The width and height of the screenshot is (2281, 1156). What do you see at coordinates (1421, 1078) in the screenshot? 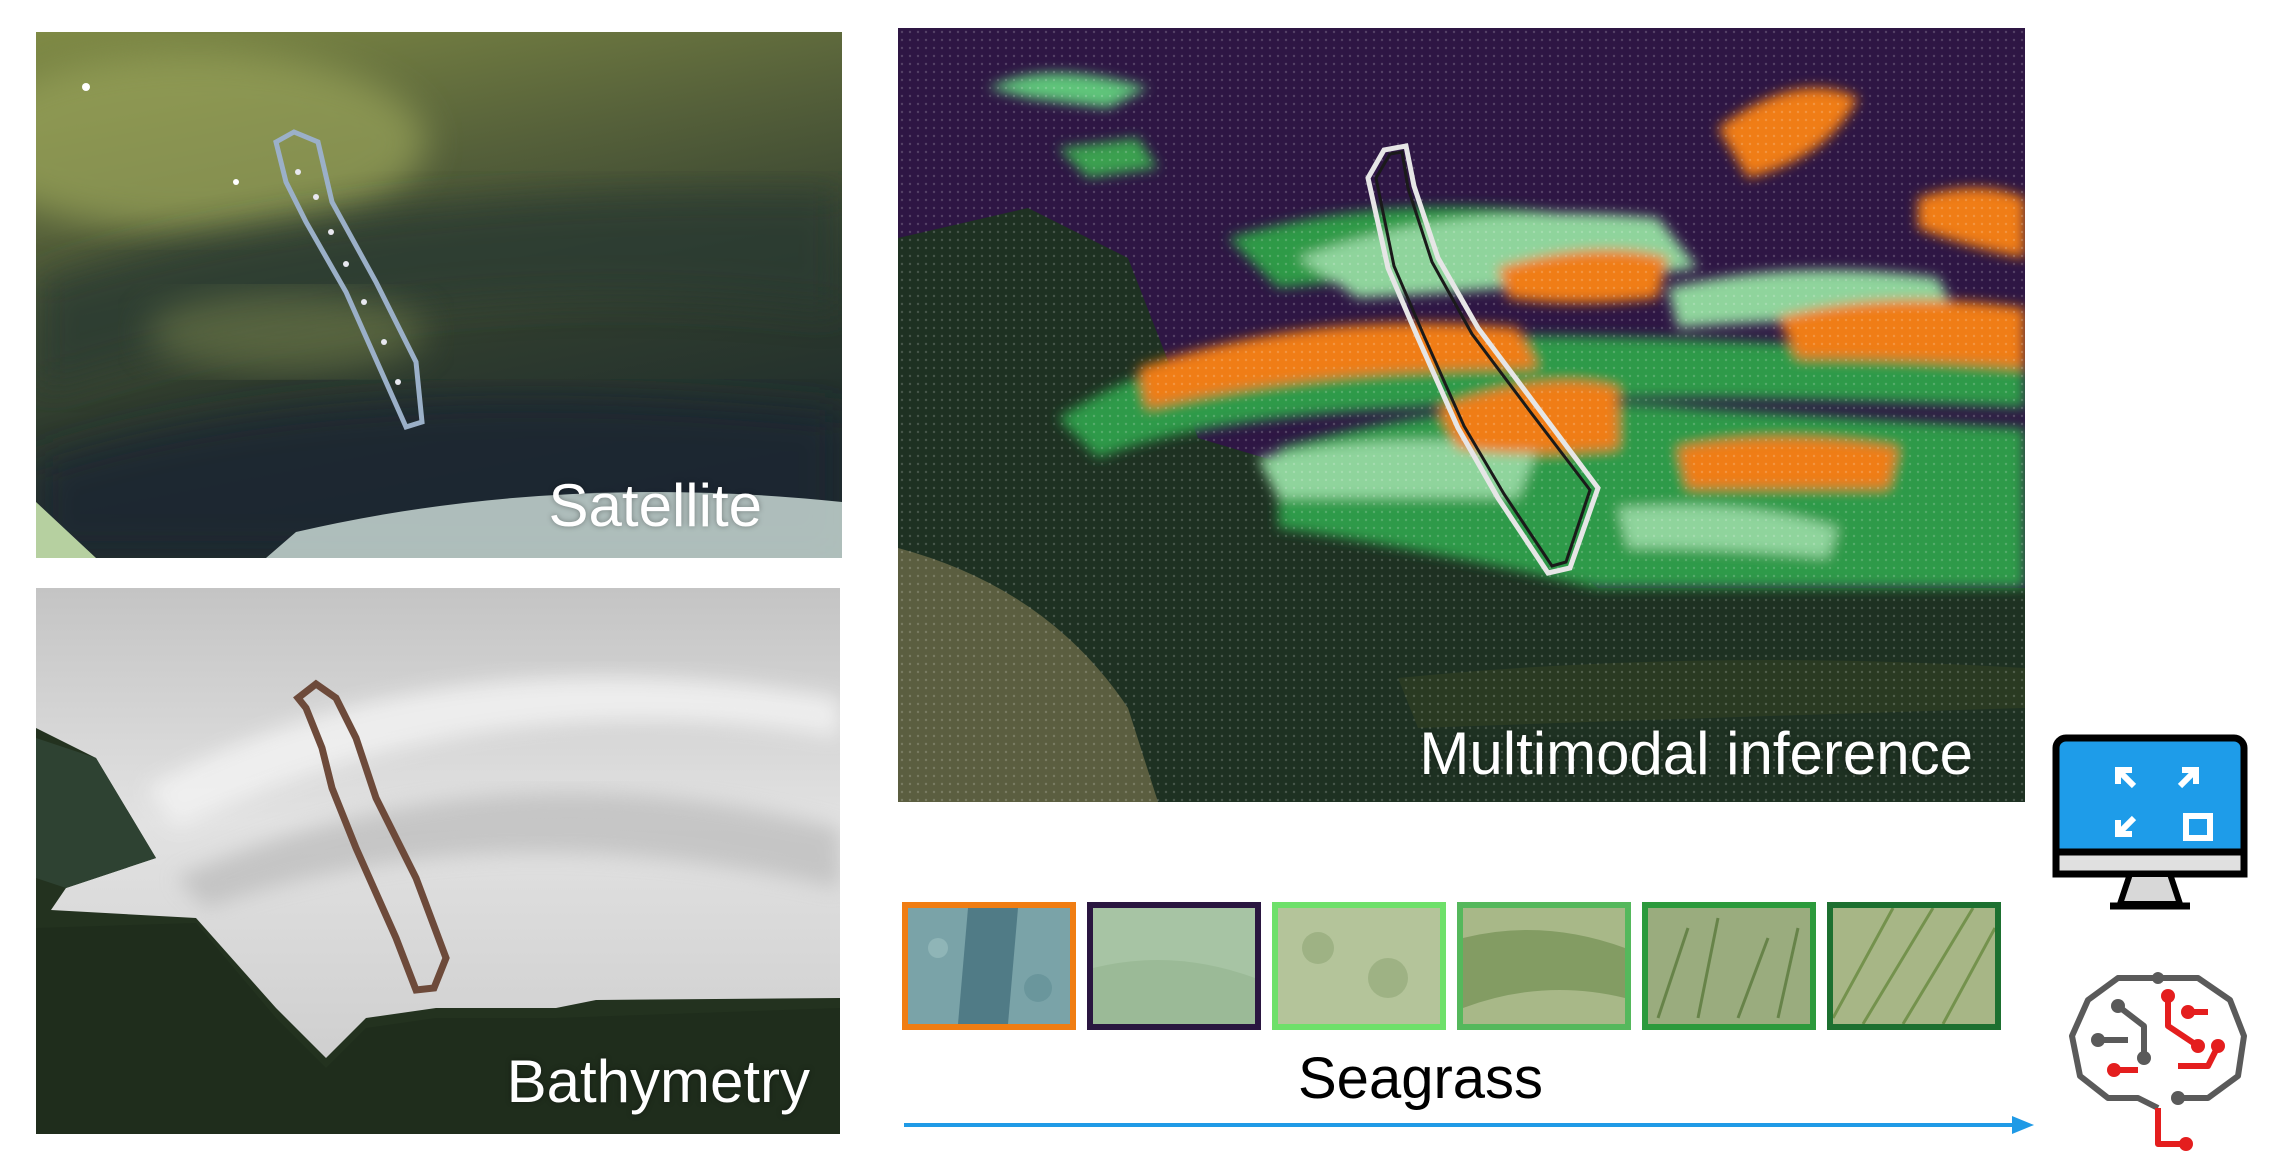
I see `seagrass-label: Seagrass` at bounding box center [1421, 1078].